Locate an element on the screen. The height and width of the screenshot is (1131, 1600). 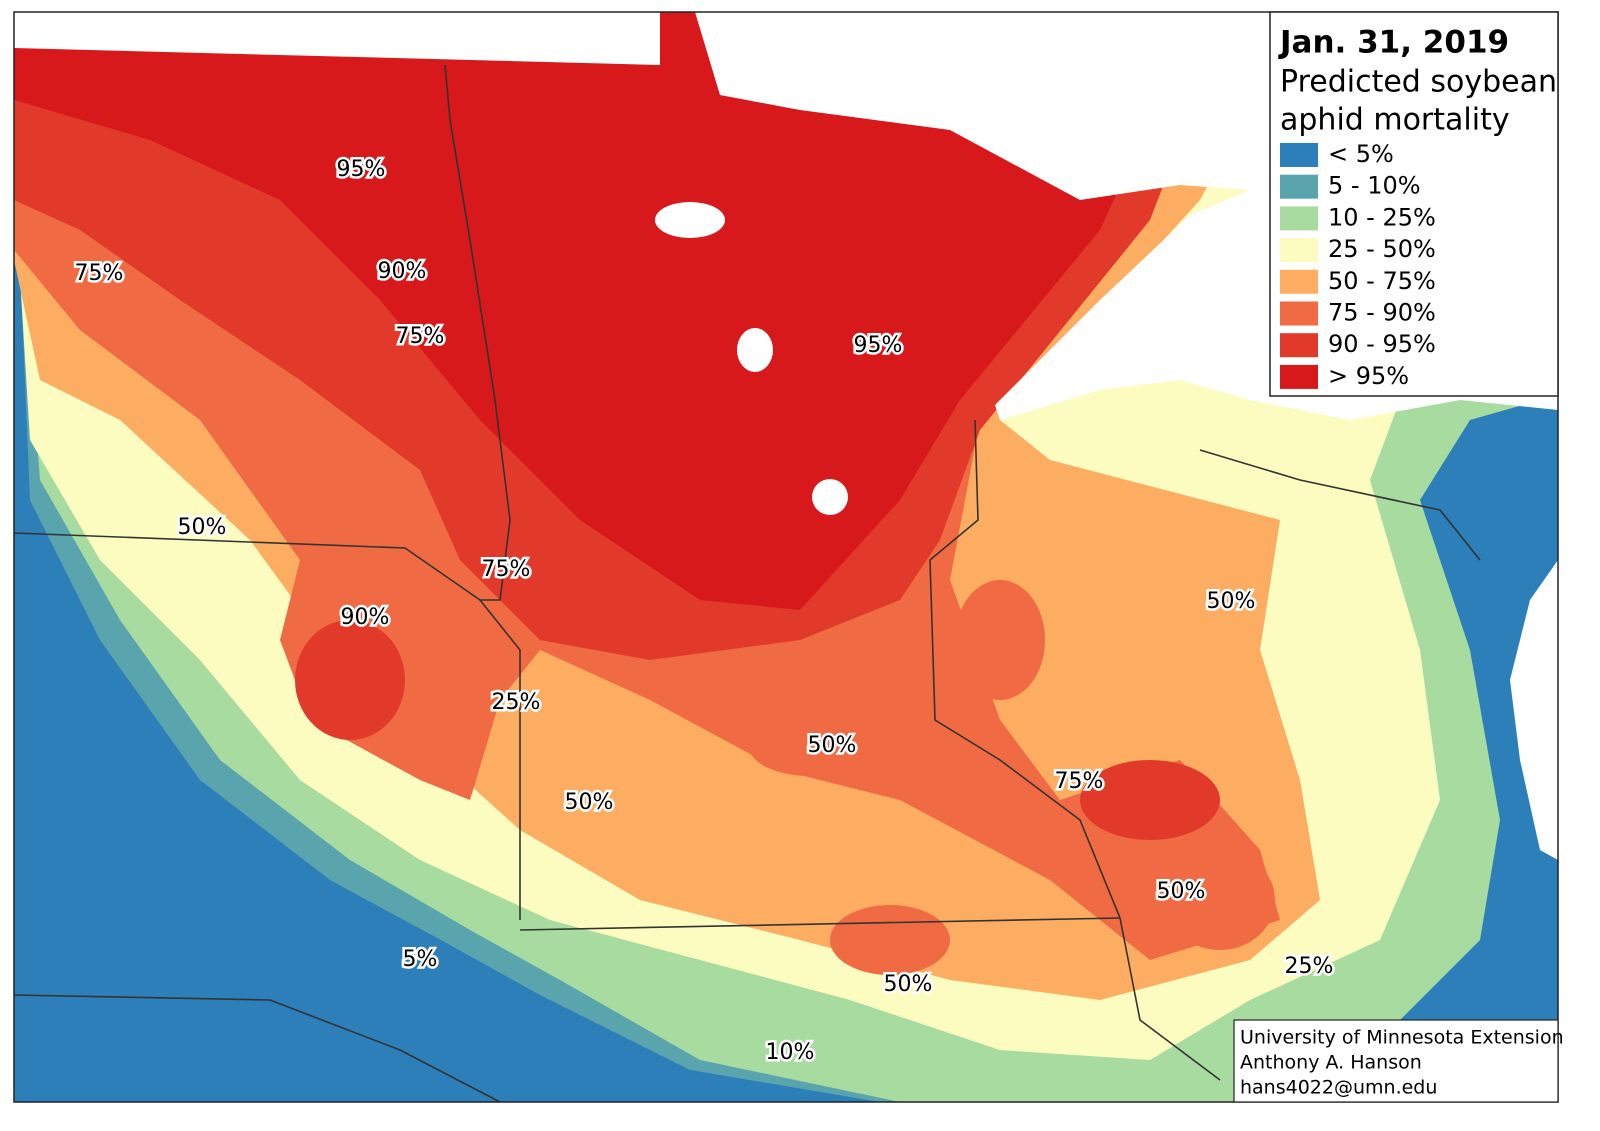
credits-box is located at coordinates (1396, 1061).